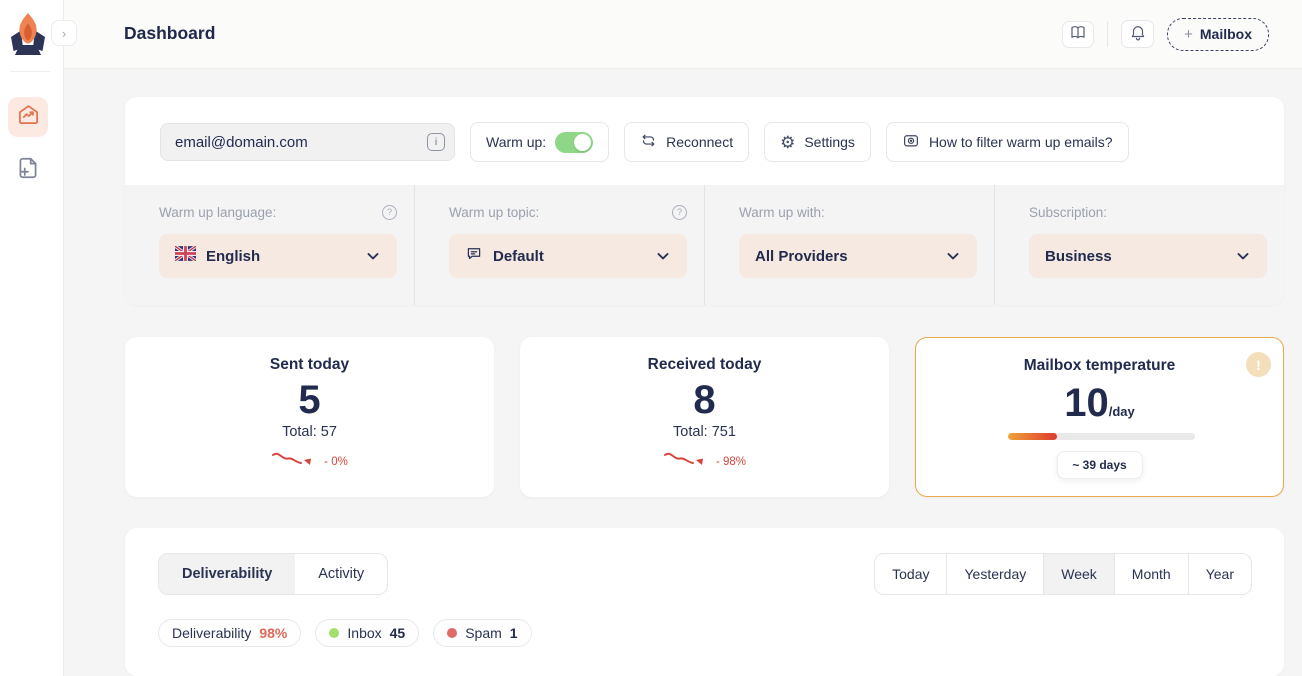  Describe the element at coordinates (782, 212) in the screenshot. I see `providers-label: Warm up with:` at that location.